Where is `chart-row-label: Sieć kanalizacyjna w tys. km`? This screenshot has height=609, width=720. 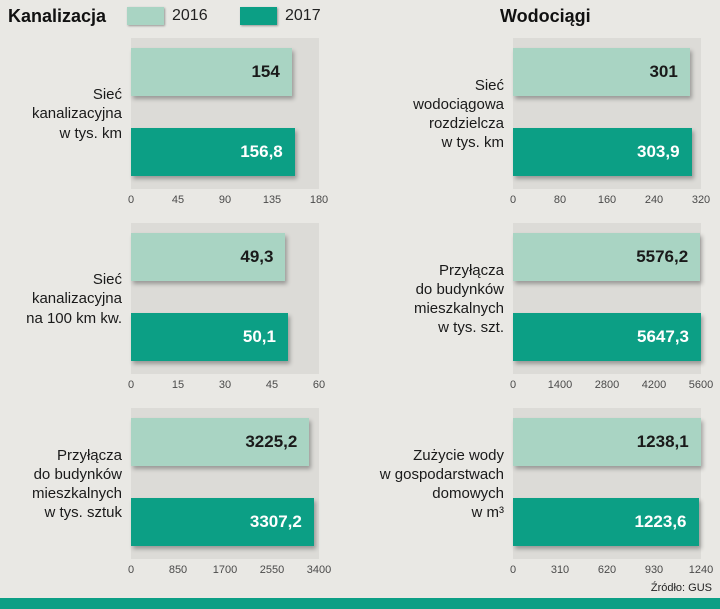 chart-row-label: Sieć kanalizacyjna w tys. km is located at coordinates (76, 114).